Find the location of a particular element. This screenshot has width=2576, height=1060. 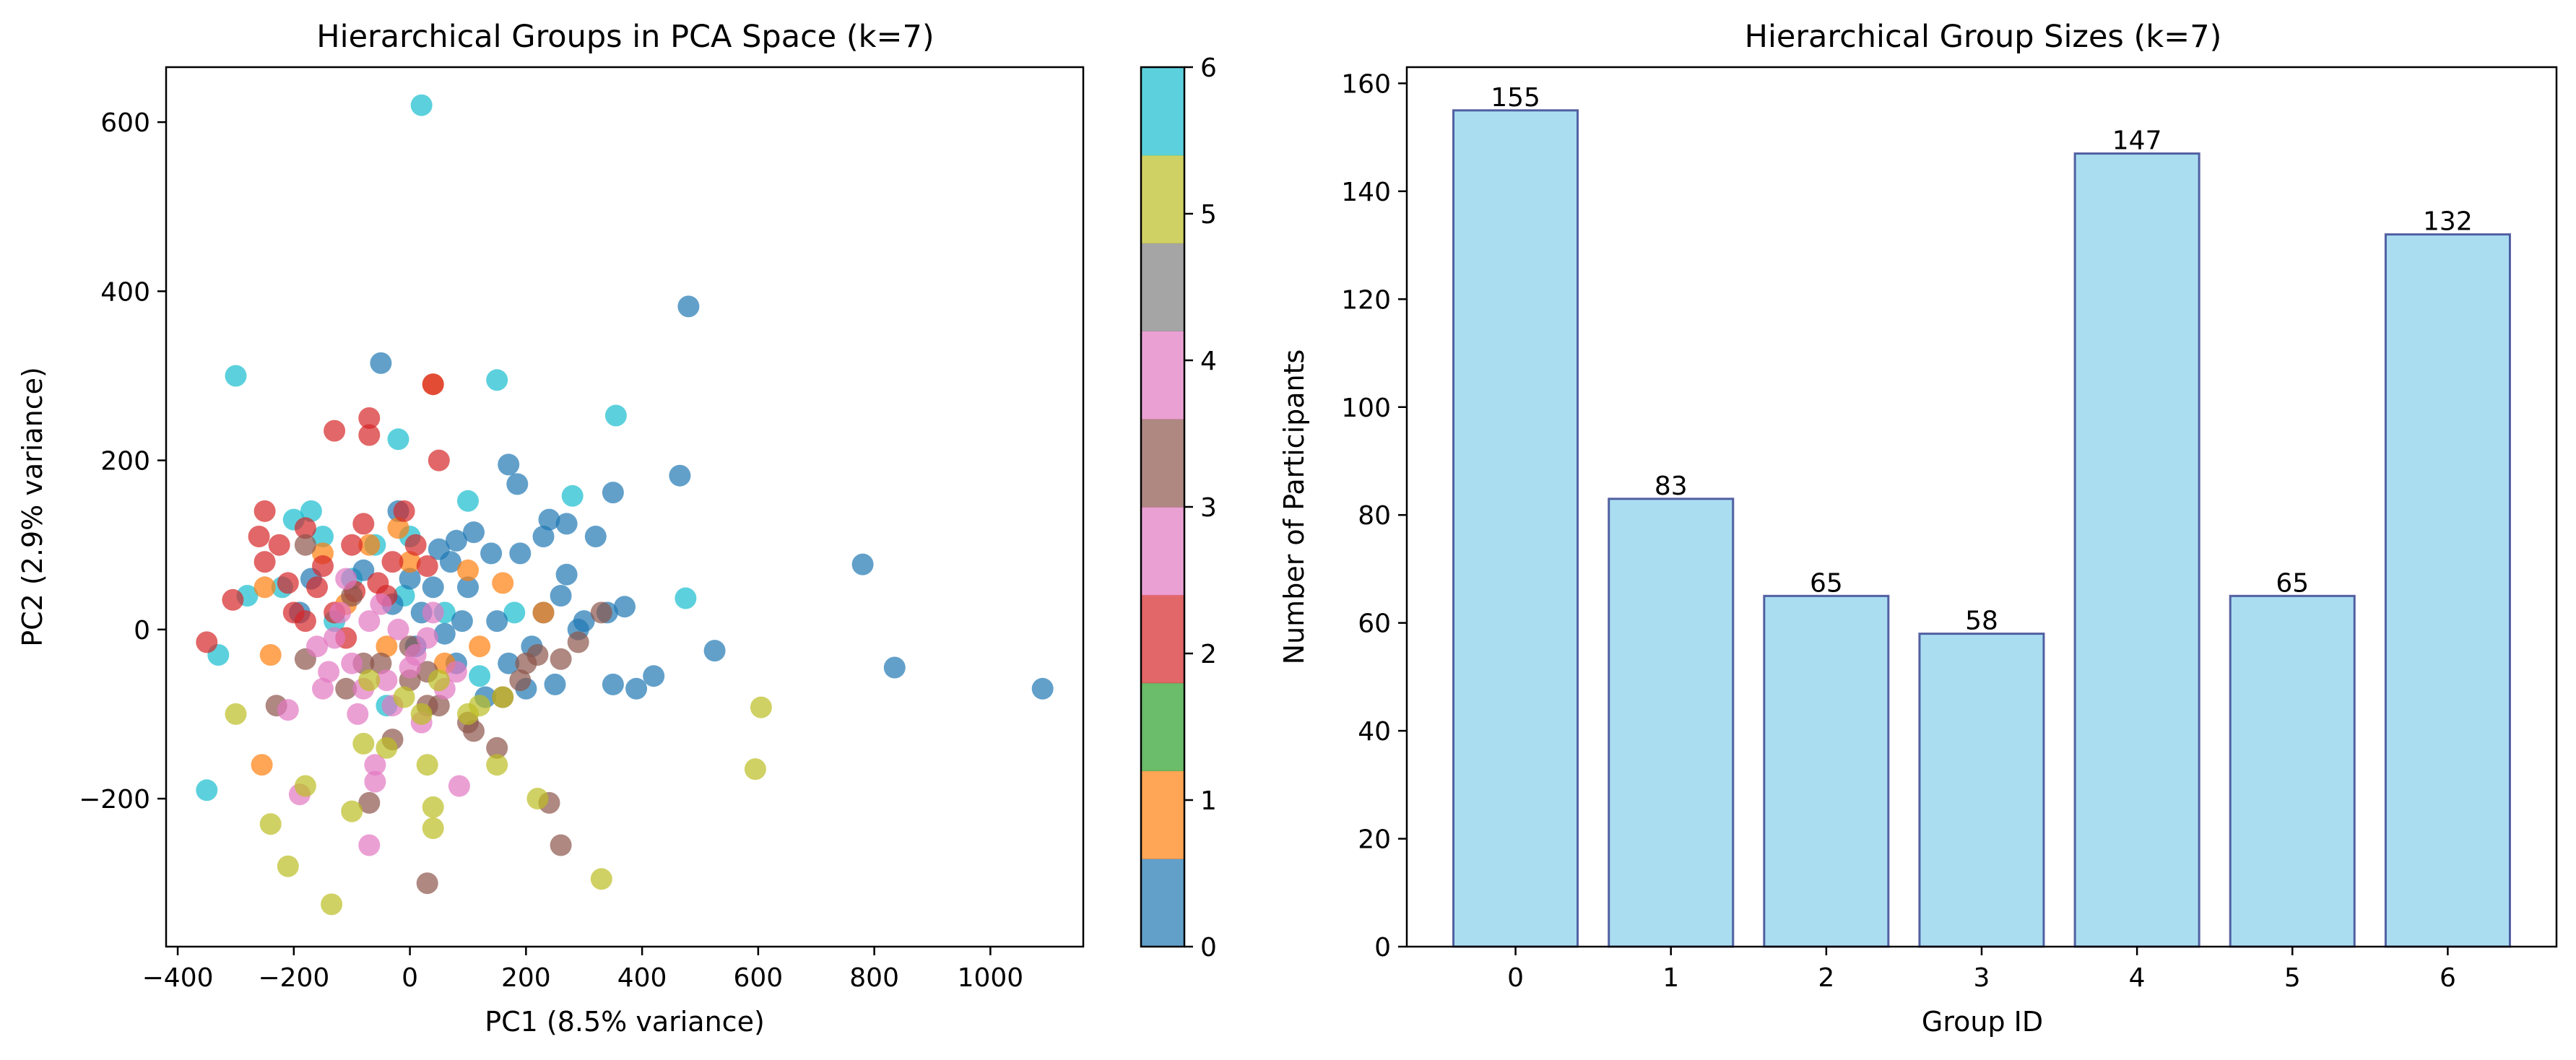

bar-y-tick-label: 140 is located at coordinates (1366, 192).